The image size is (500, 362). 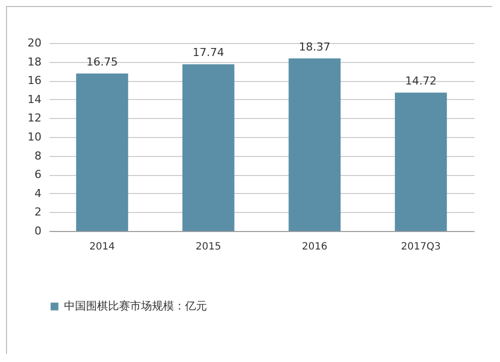 What do you see at coordinates (208, 53) in the screenshot?
I see `data-label: 17.74` at bounding box center [208, 53].